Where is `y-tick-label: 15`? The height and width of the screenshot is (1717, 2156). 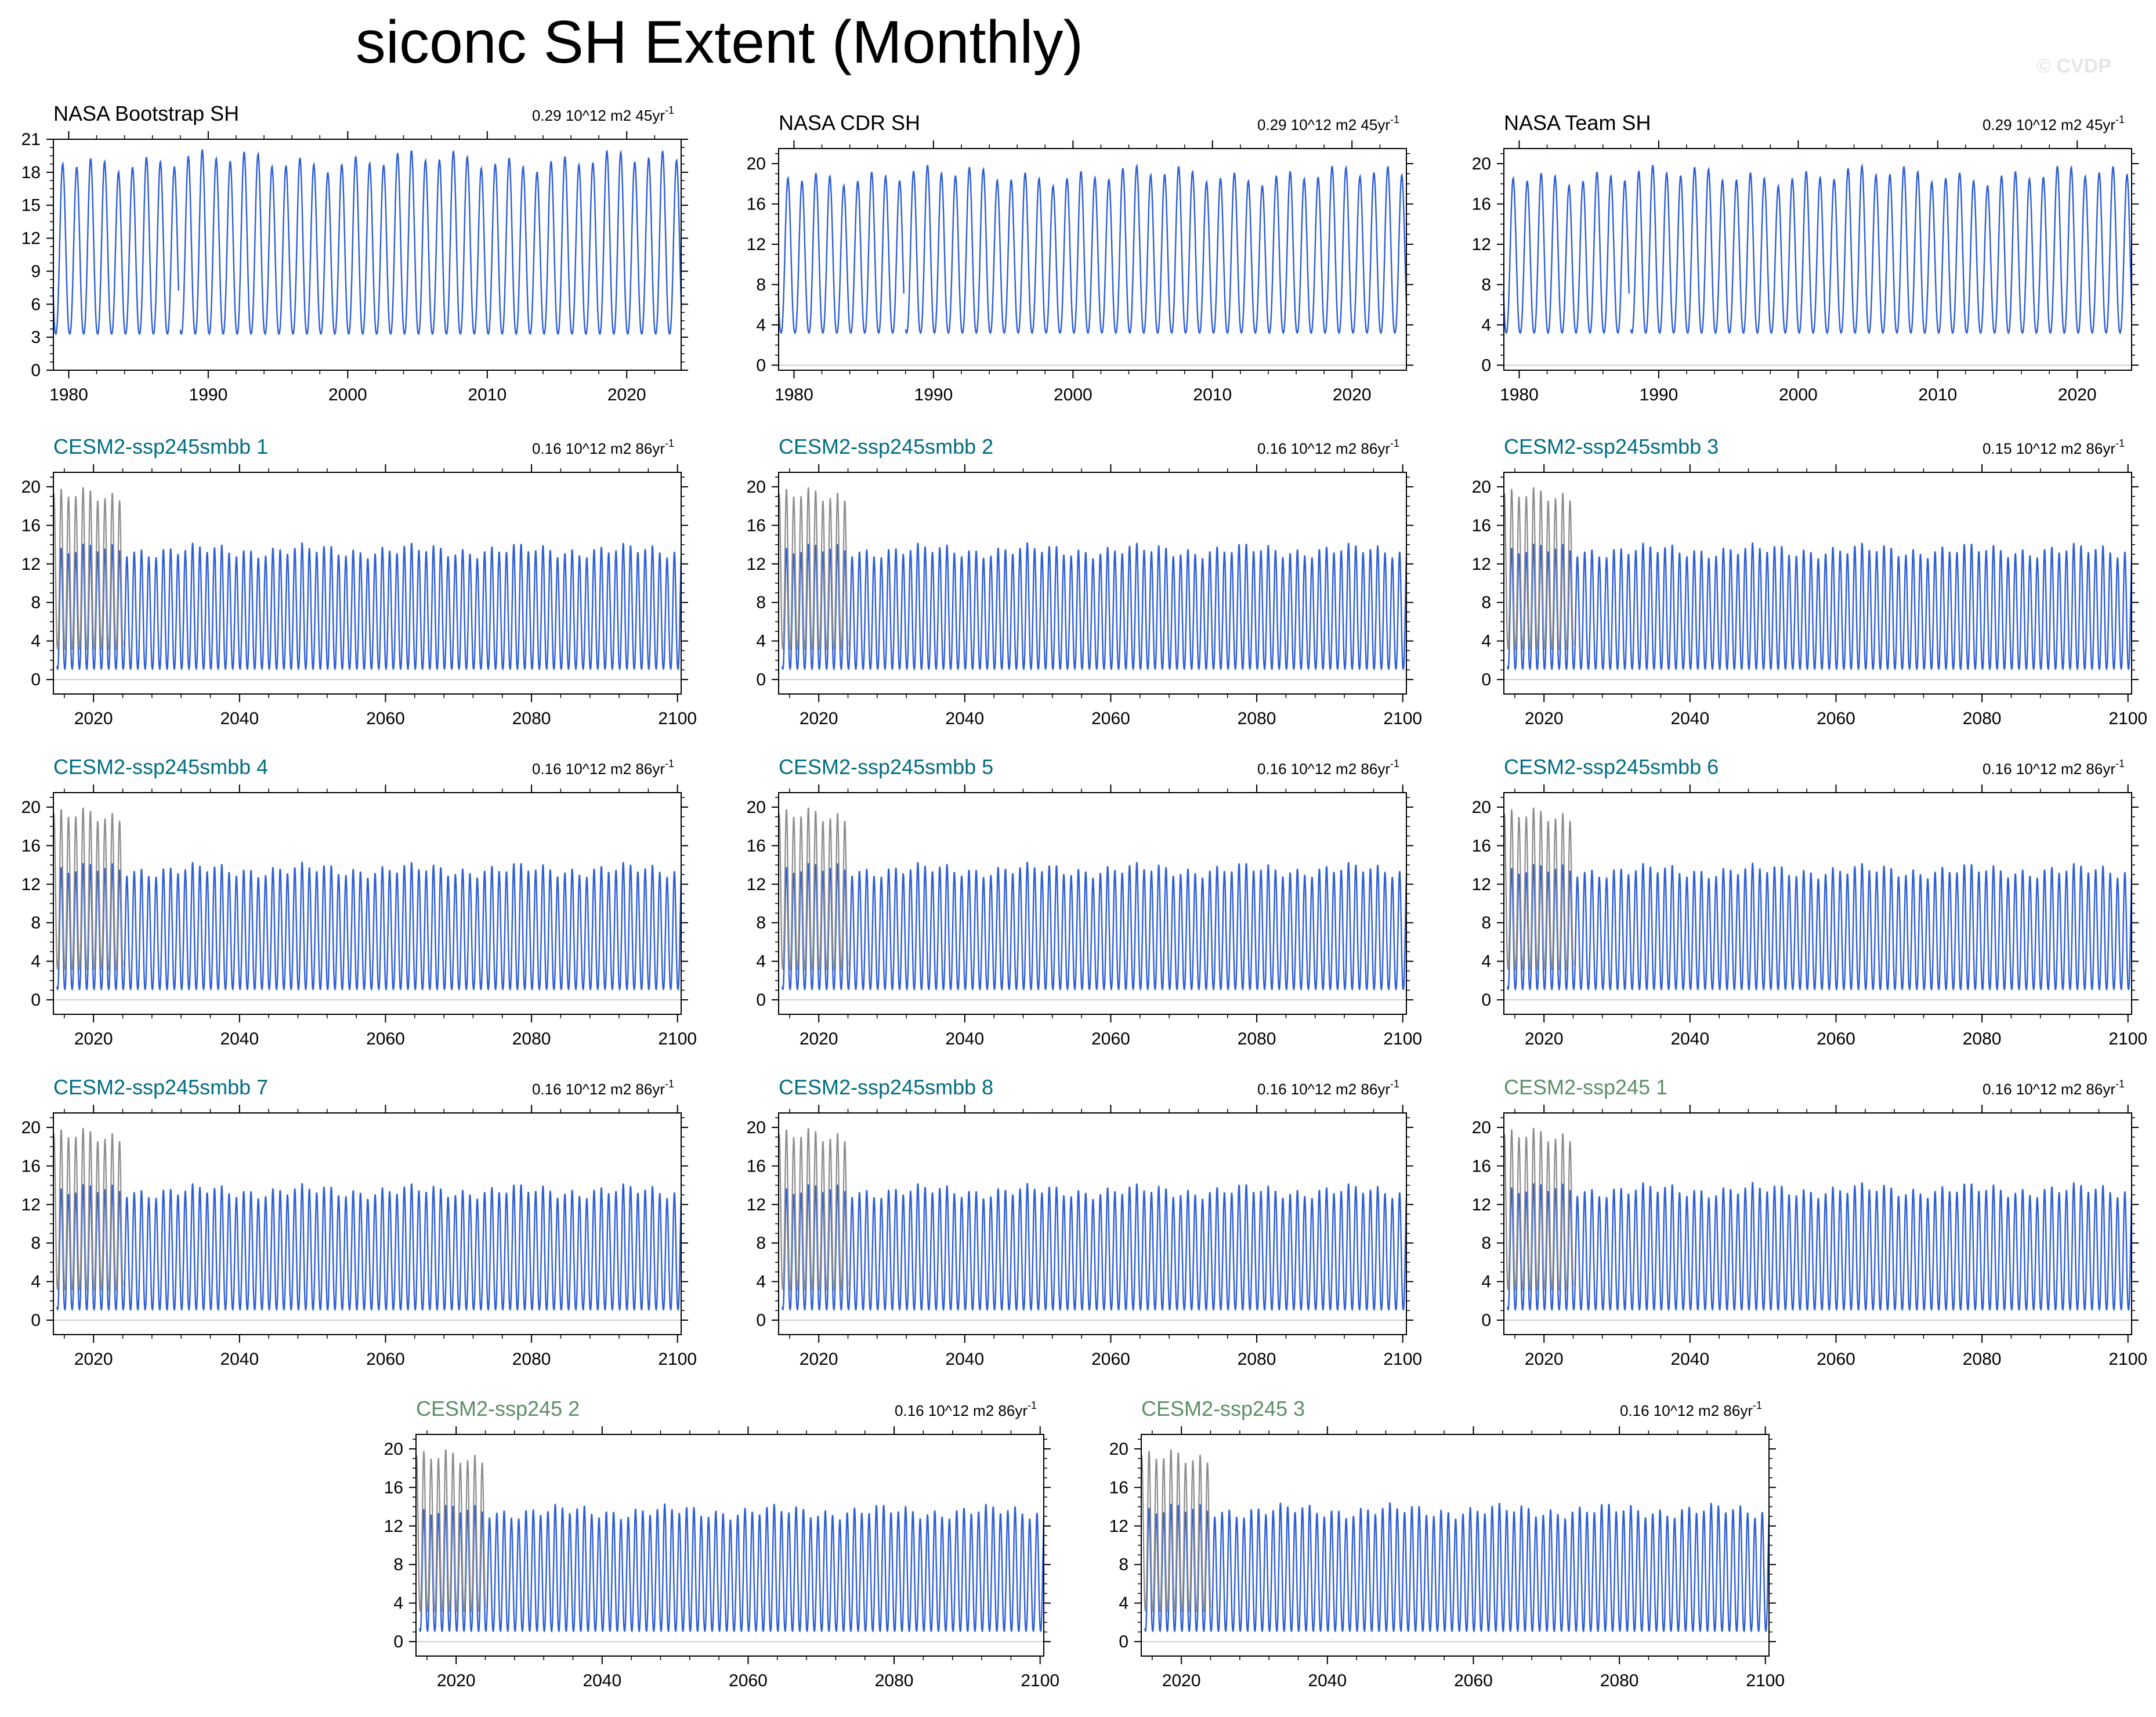 y-tick-label: 15 is located at coordinates (31, 205).